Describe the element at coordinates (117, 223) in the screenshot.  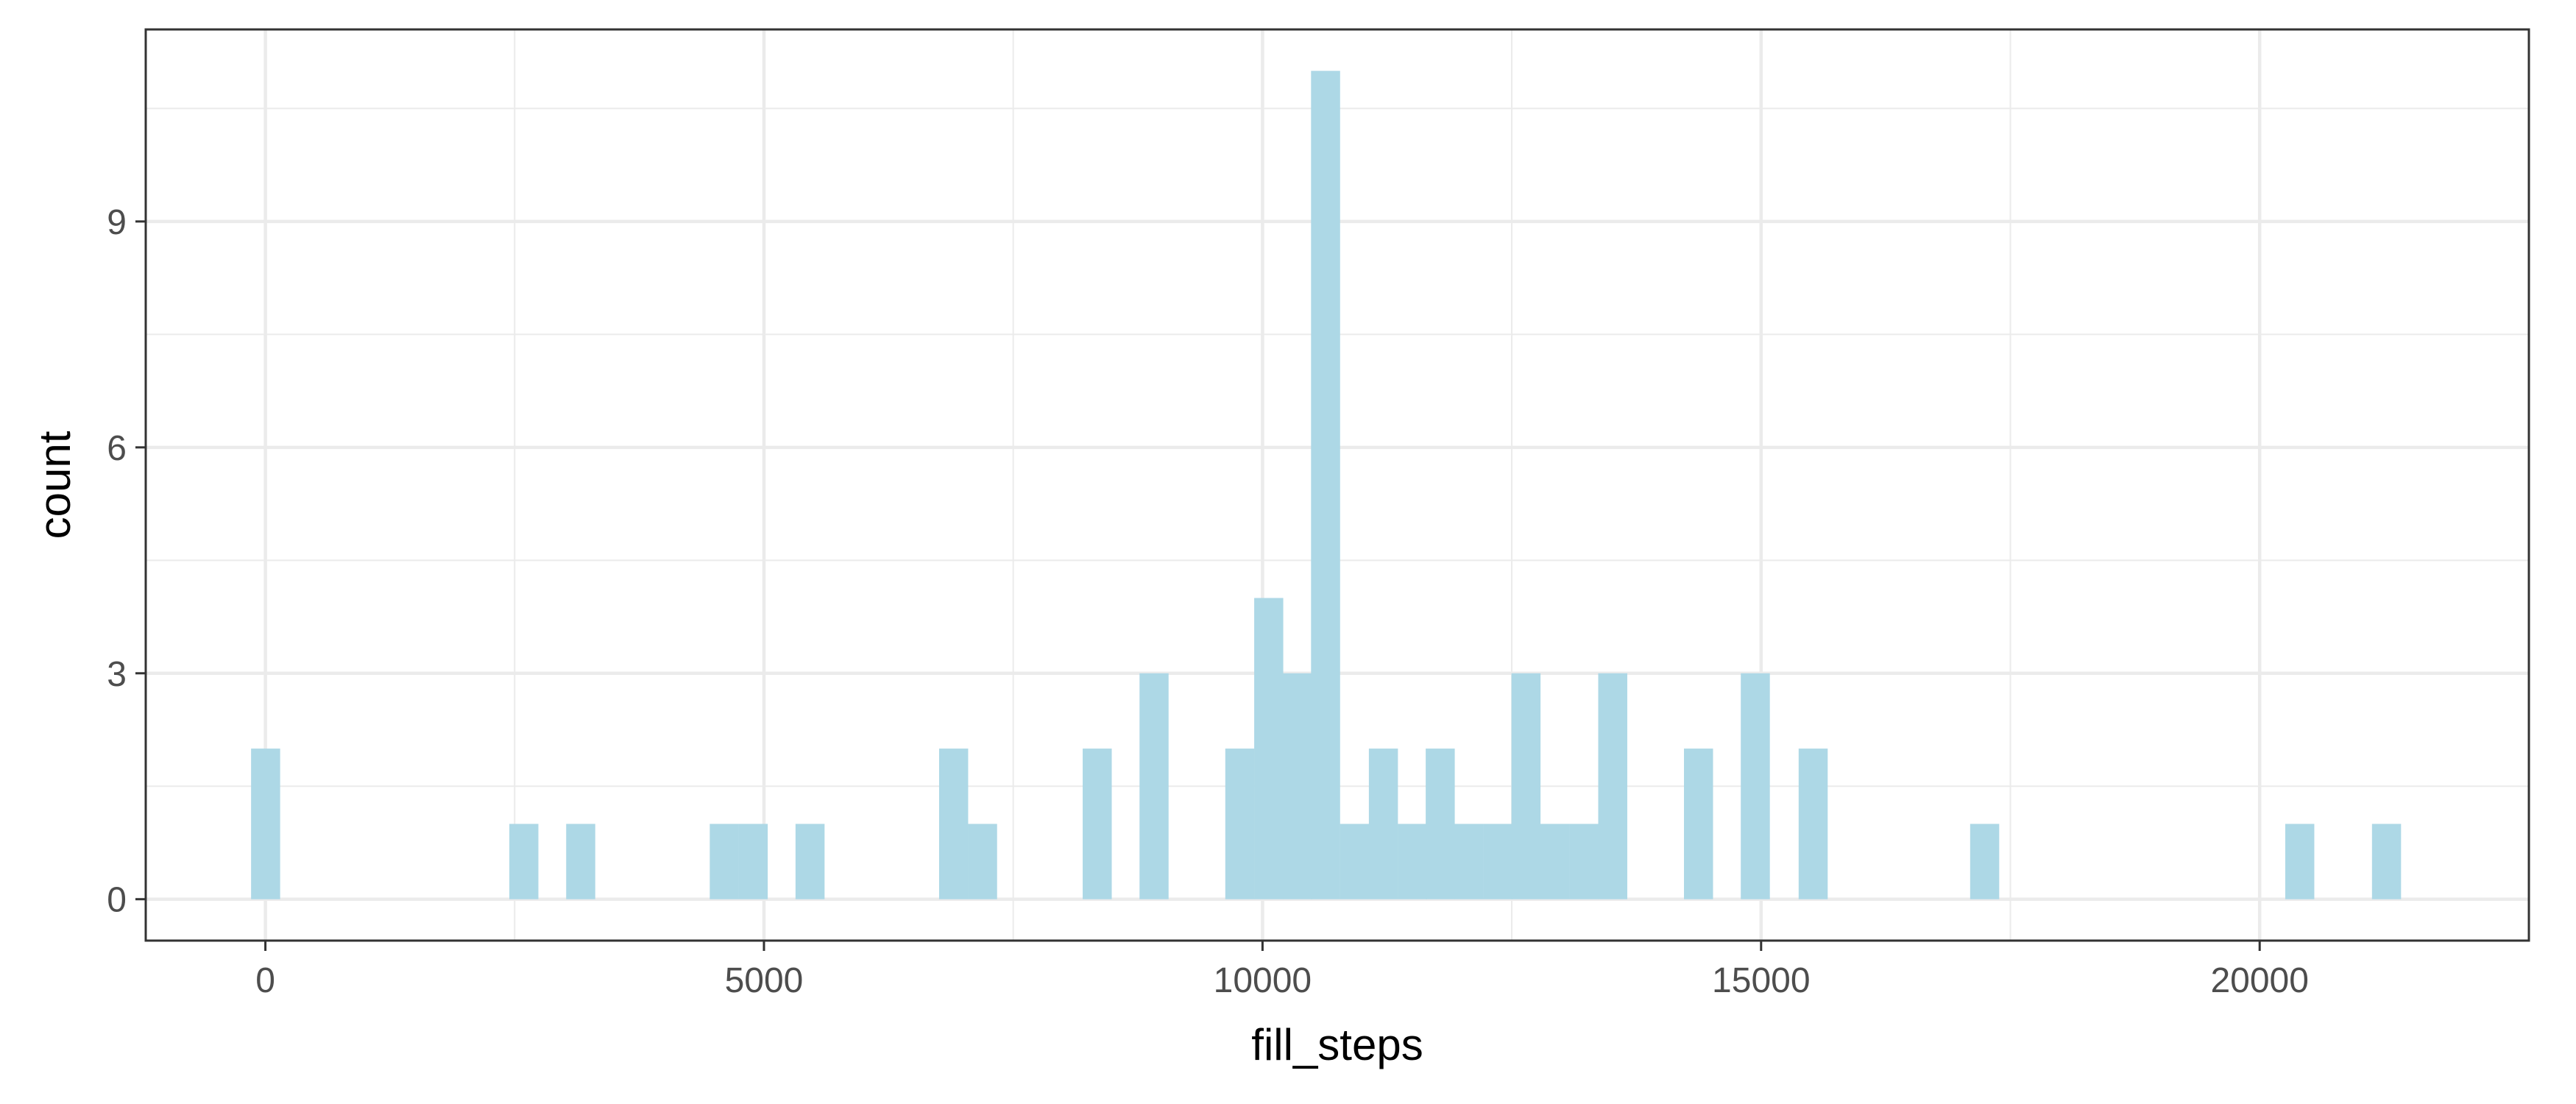
I see `y-tick-label: 9` at that location.